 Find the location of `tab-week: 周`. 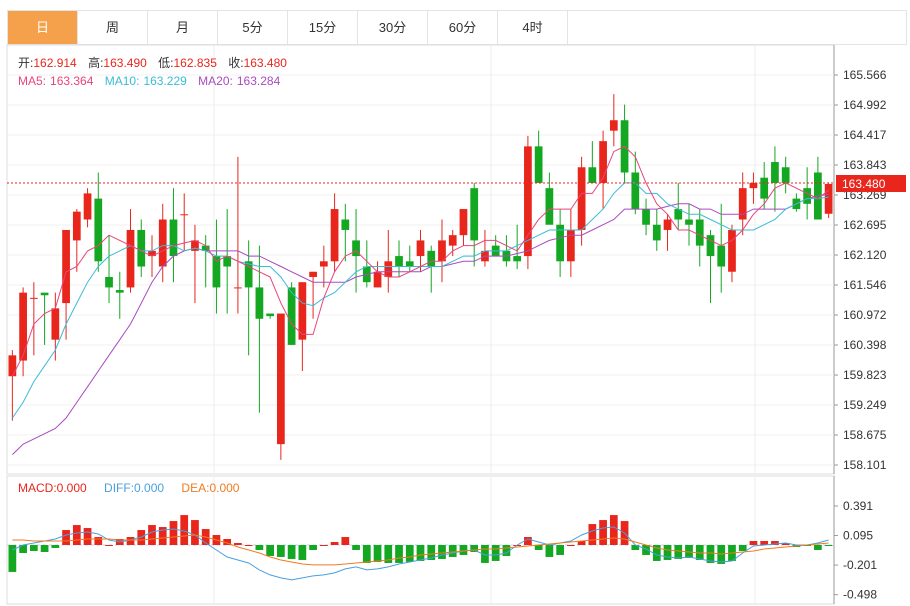

tab-week: 周 is located at coordinates (113, 27).